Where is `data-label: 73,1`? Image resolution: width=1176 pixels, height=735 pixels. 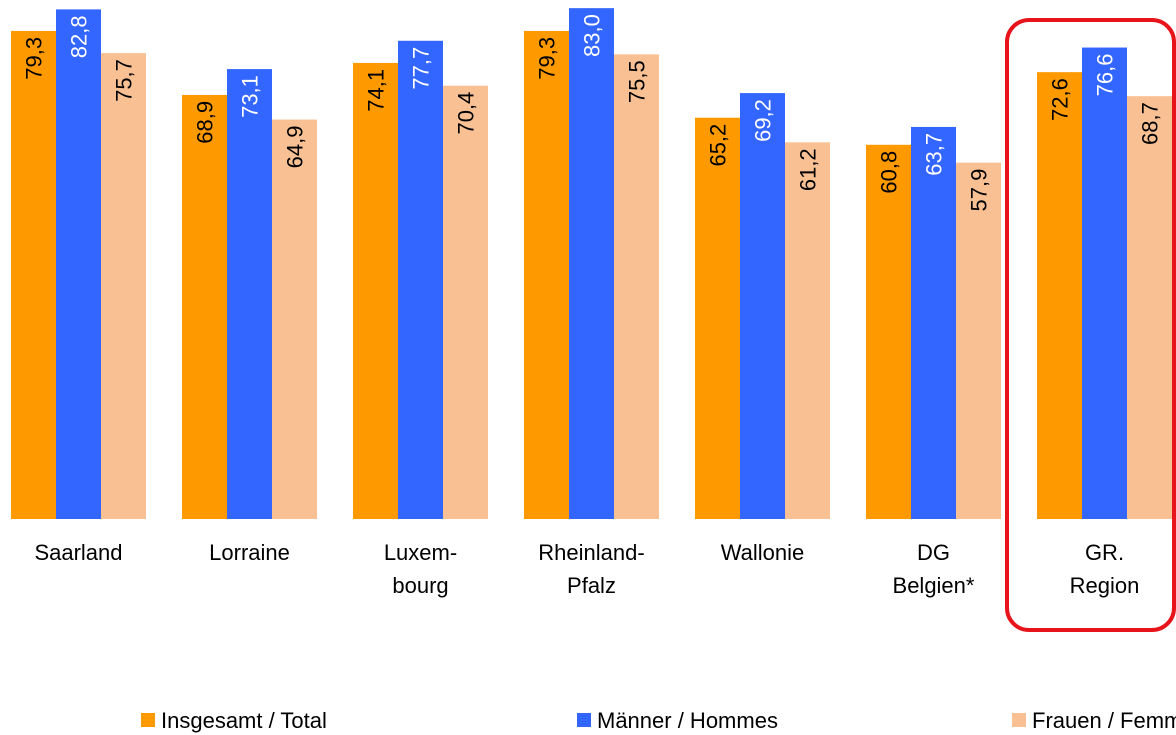
data-label: 73,1 is located at coordinates (250, 96).